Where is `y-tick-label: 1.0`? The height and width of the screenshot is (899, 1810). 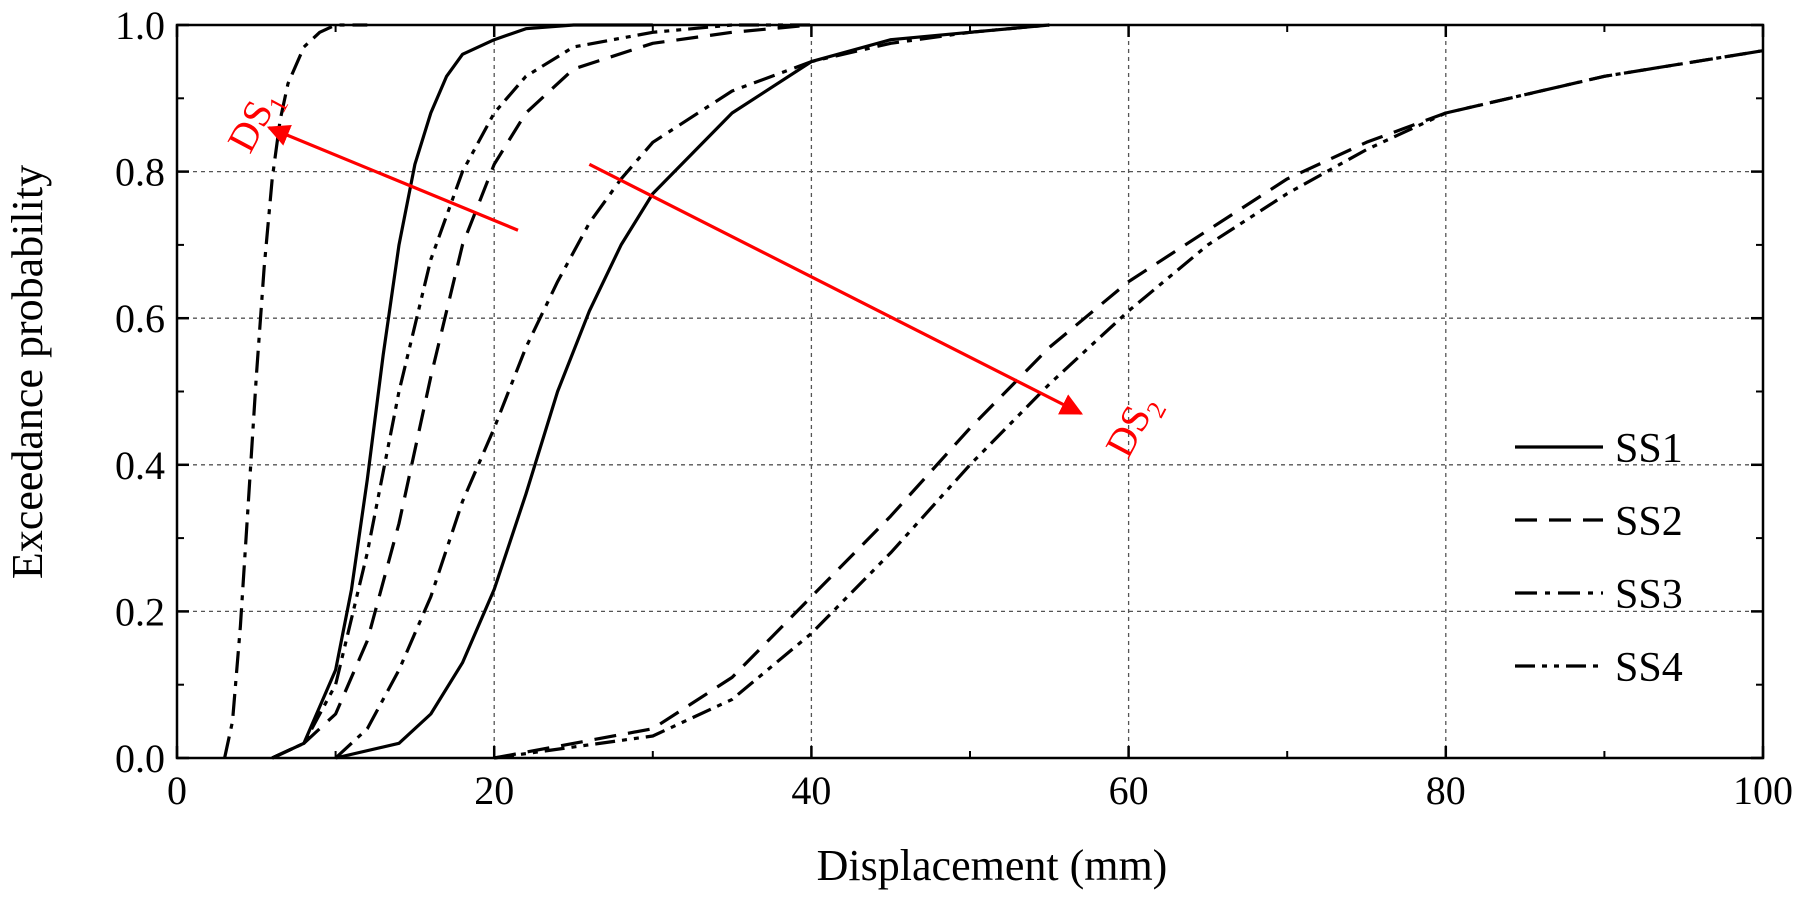
y-tick-label: 1.0 is located at coordinates (140, 25).